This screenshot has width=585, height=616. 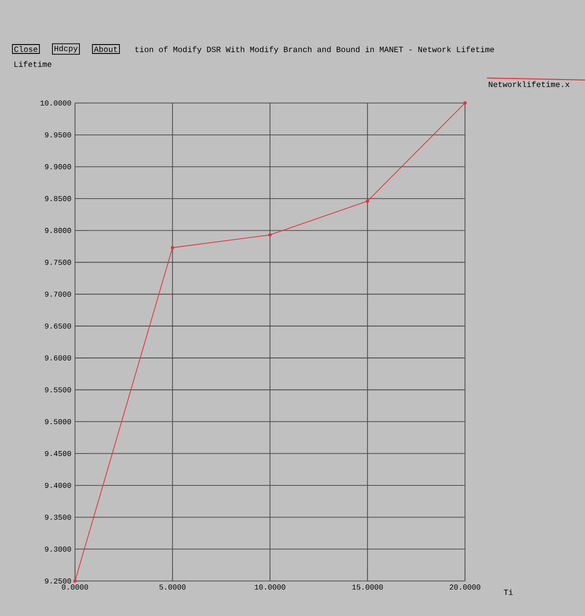 I want to click on text: Close, so click(x=26, y=49).